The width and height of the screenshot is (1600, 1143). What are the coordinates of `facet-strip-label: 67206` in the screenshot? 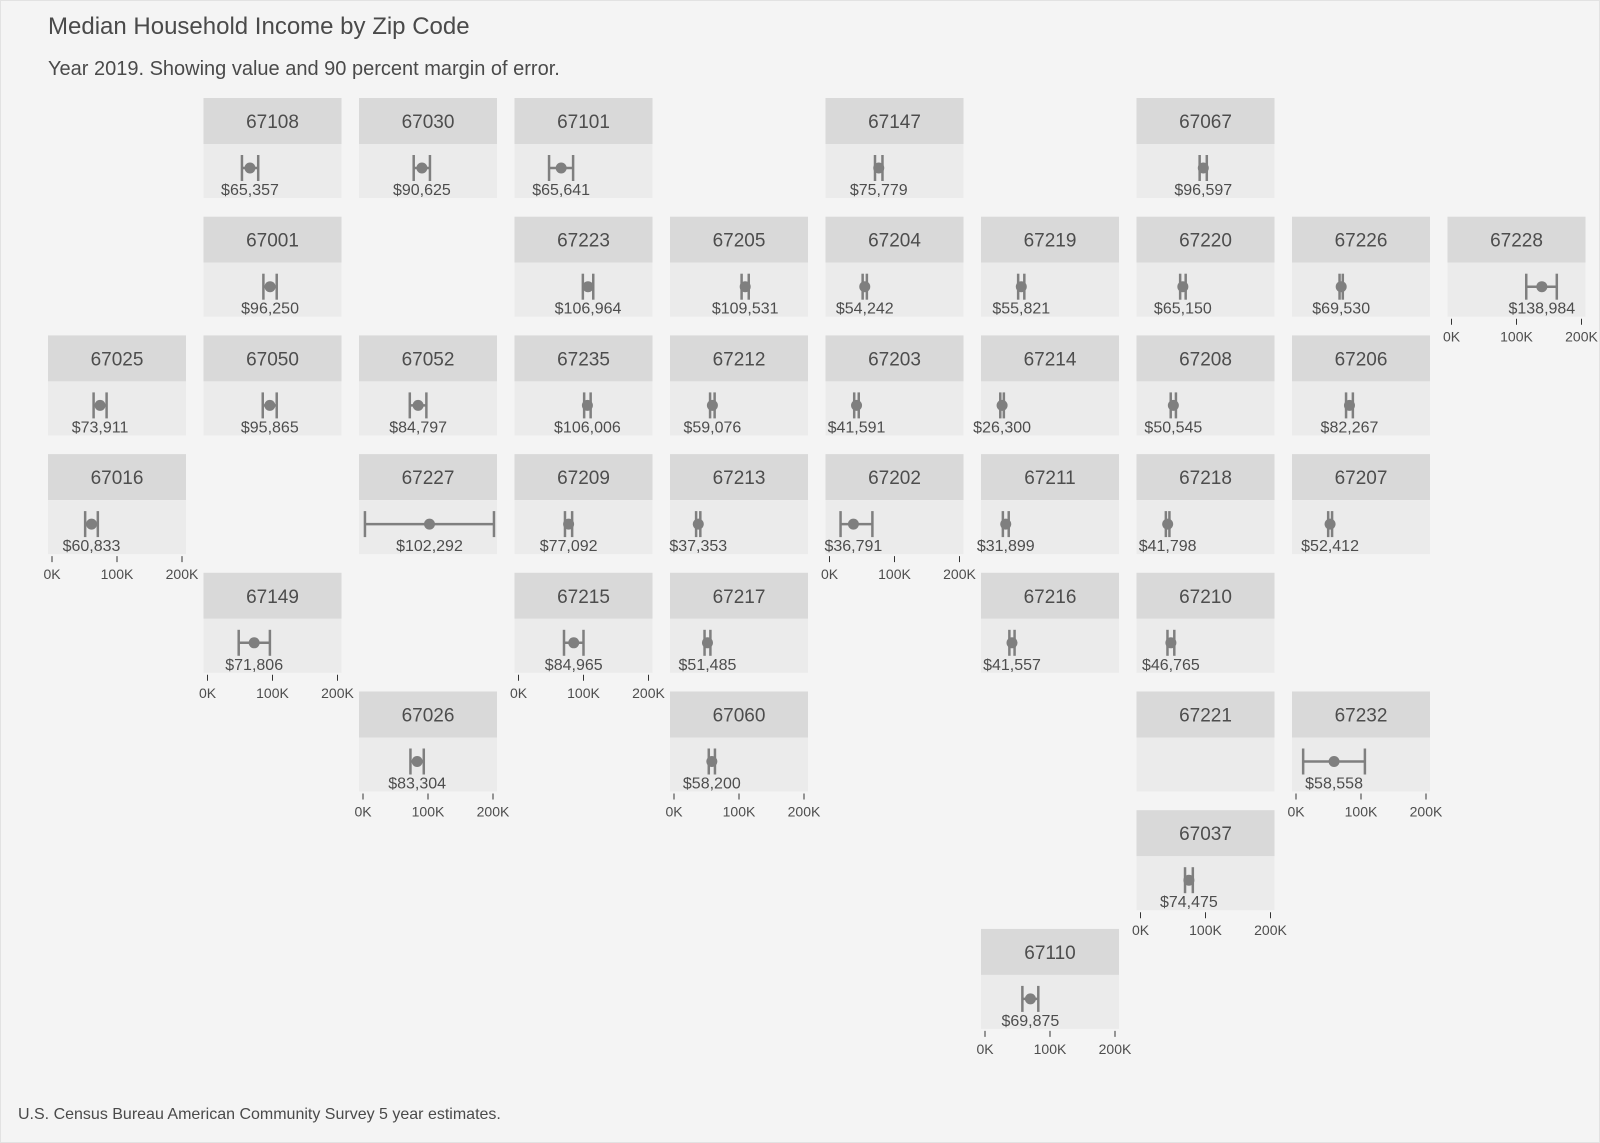 It's located at (1361, 359).